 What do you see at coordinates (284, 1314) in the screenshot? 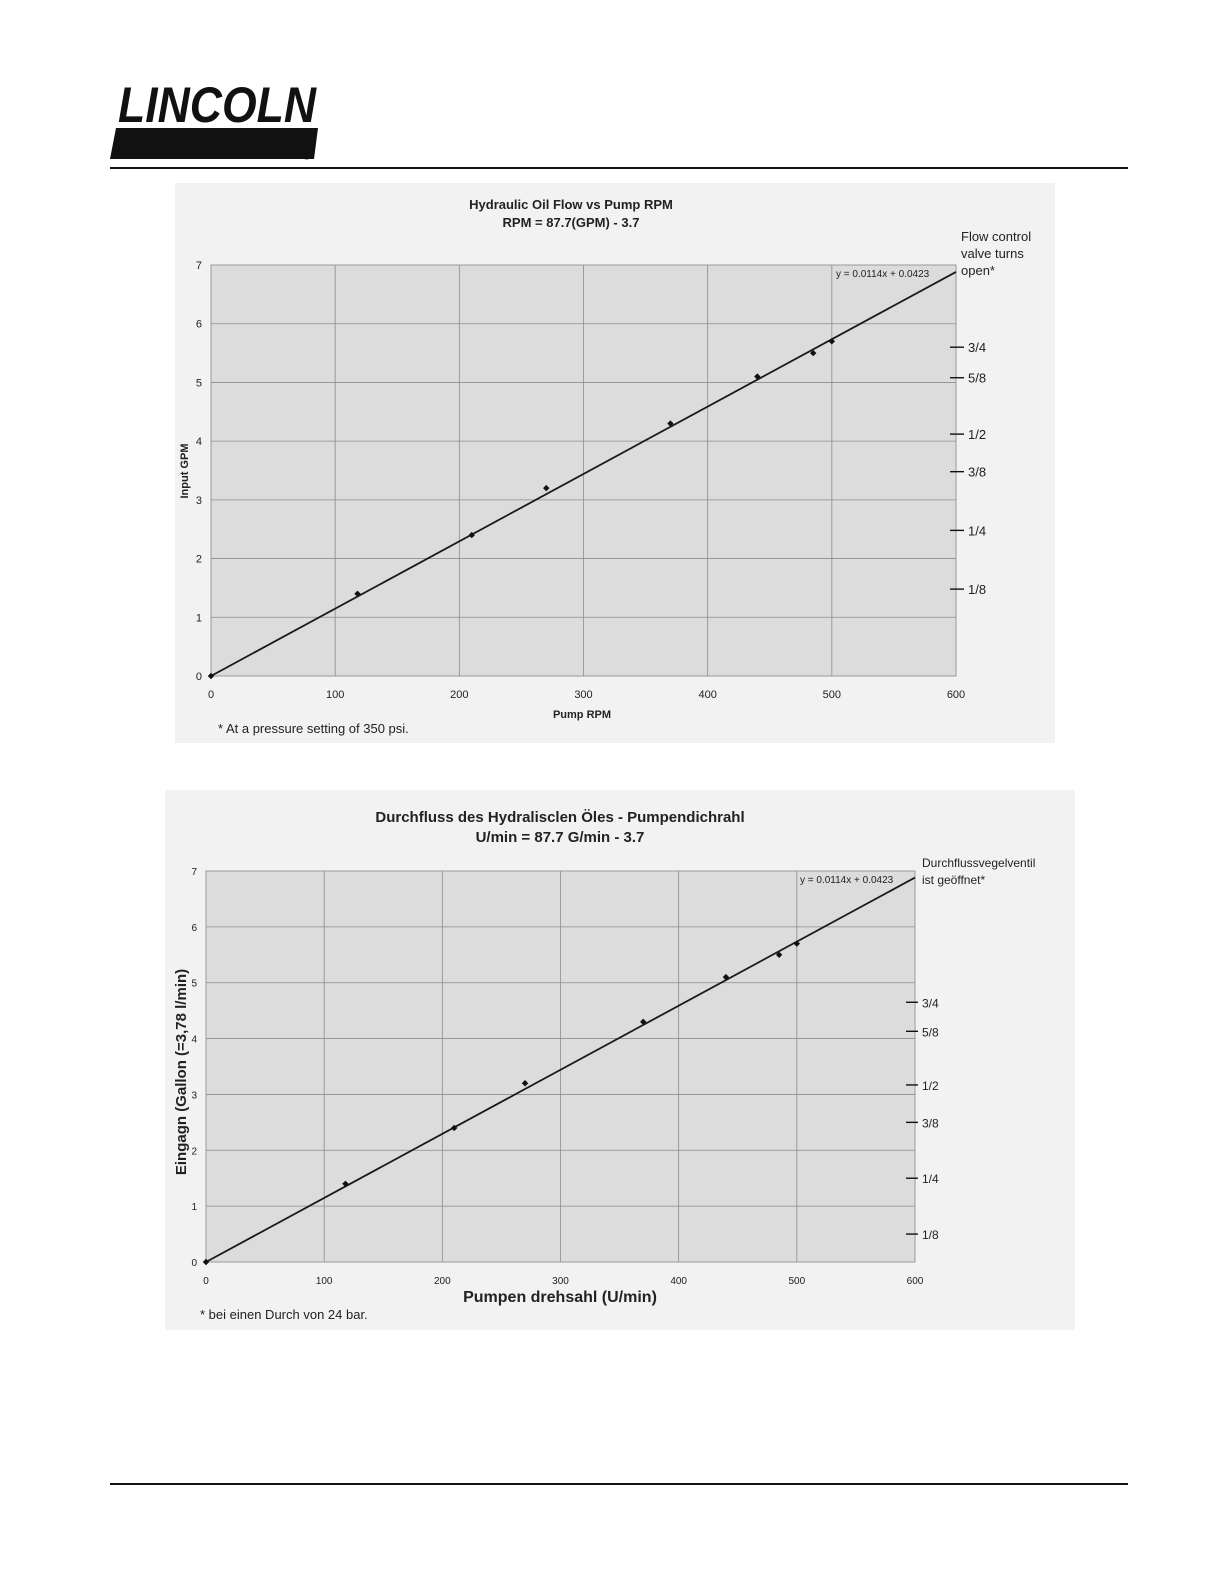
I see `footnote: * bei einen Durch von 24 bar.` at bounding box center [284, 1314].